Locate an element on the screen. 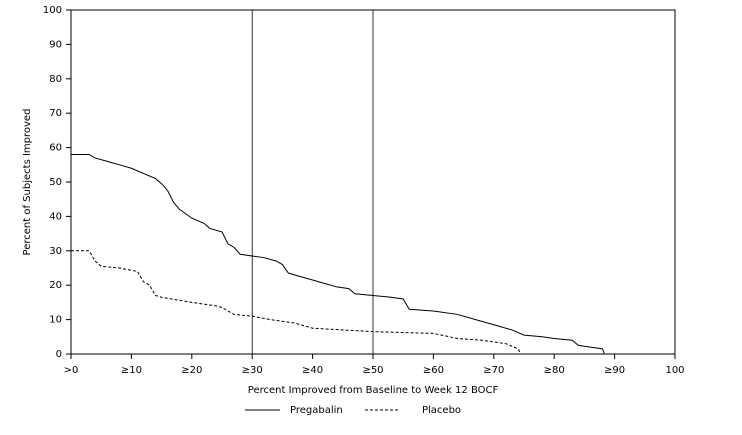 The width and height of the screenshot is (742, 435). y-tick-label: 10 is located at coordinates (55, 320).